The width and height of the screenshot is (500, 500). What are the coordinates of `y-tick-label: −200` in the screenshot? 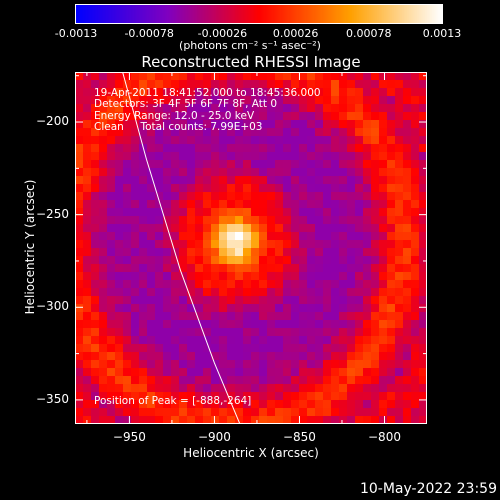 It's located at (52, 121).